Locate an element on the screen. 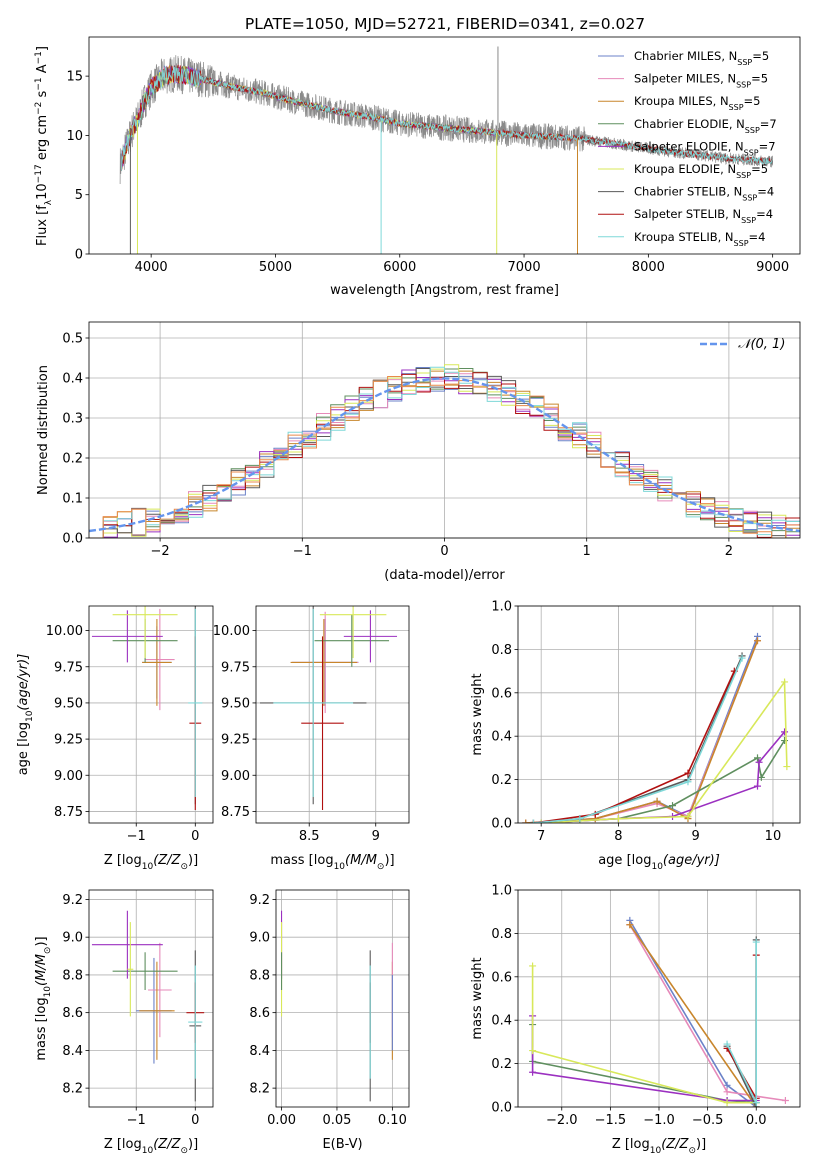 The image size is (819, 1170). y-axis-label: mass [log10(M/M⊙)] is located at coordinates (43, 998).